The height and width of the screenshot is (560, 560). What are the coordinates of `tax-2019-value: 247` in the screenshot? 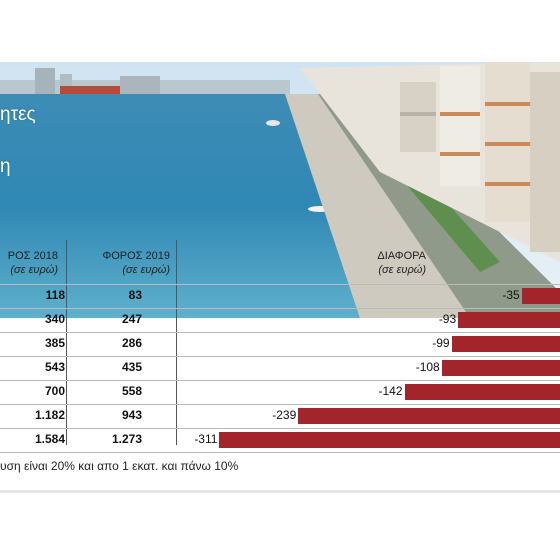 It's located at (131, 319).